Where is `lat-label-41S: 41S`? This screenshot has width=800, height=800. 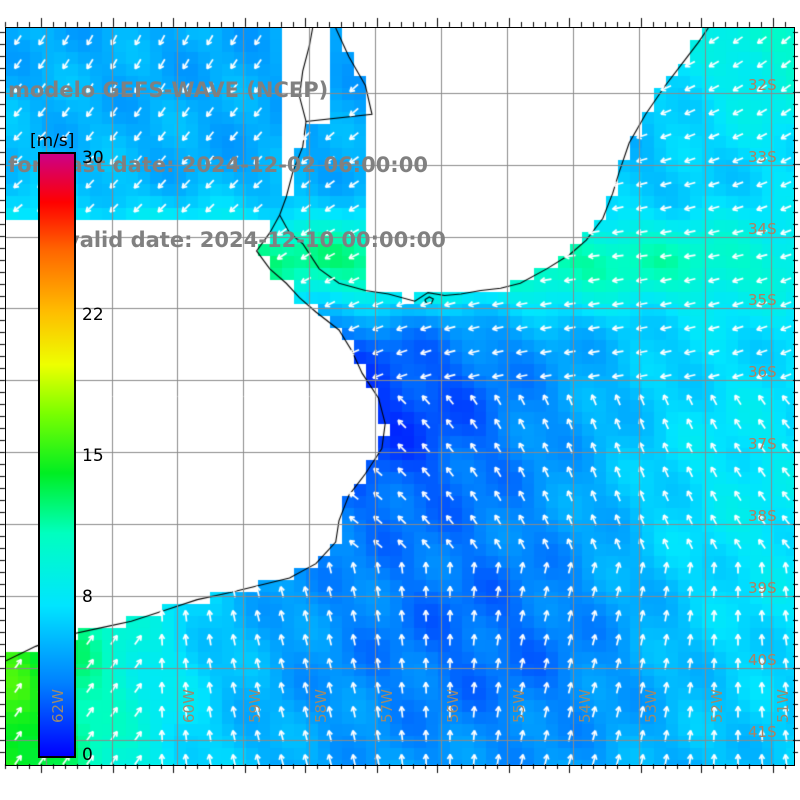 lat-label-41S: 41S is located at coordinates (762, 731).